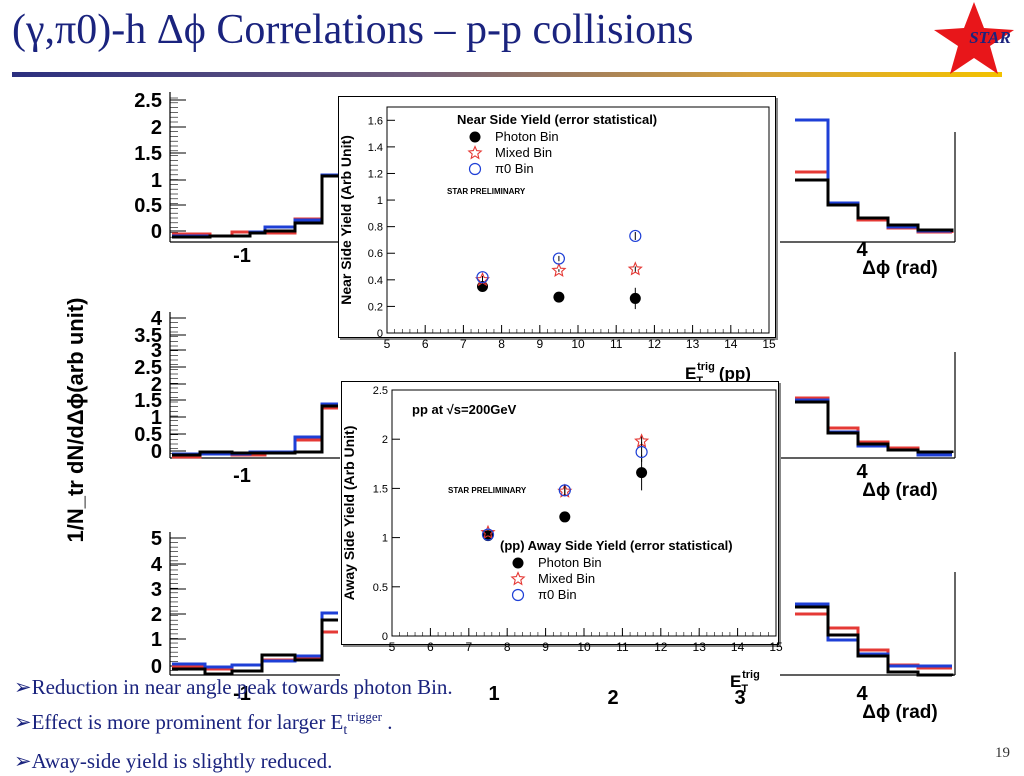  I want to click on y-tick-label: 0.8, so click(375, 228).